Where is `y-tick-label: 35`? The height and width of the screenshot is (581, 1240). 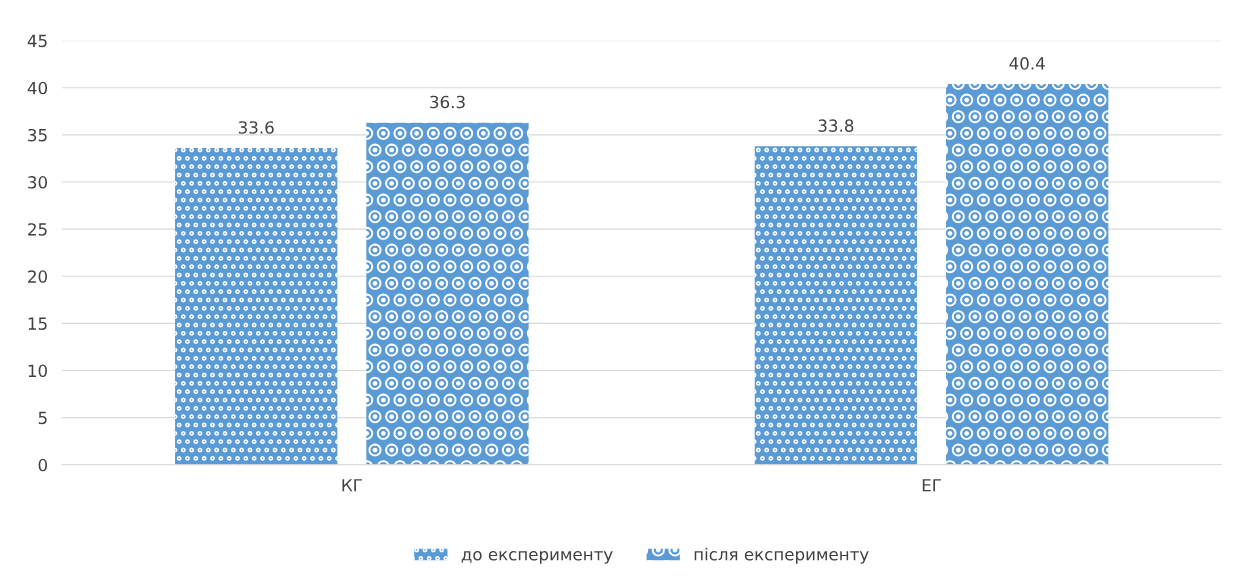 y-tick-label: 35 is located at coordinates (37, 135).